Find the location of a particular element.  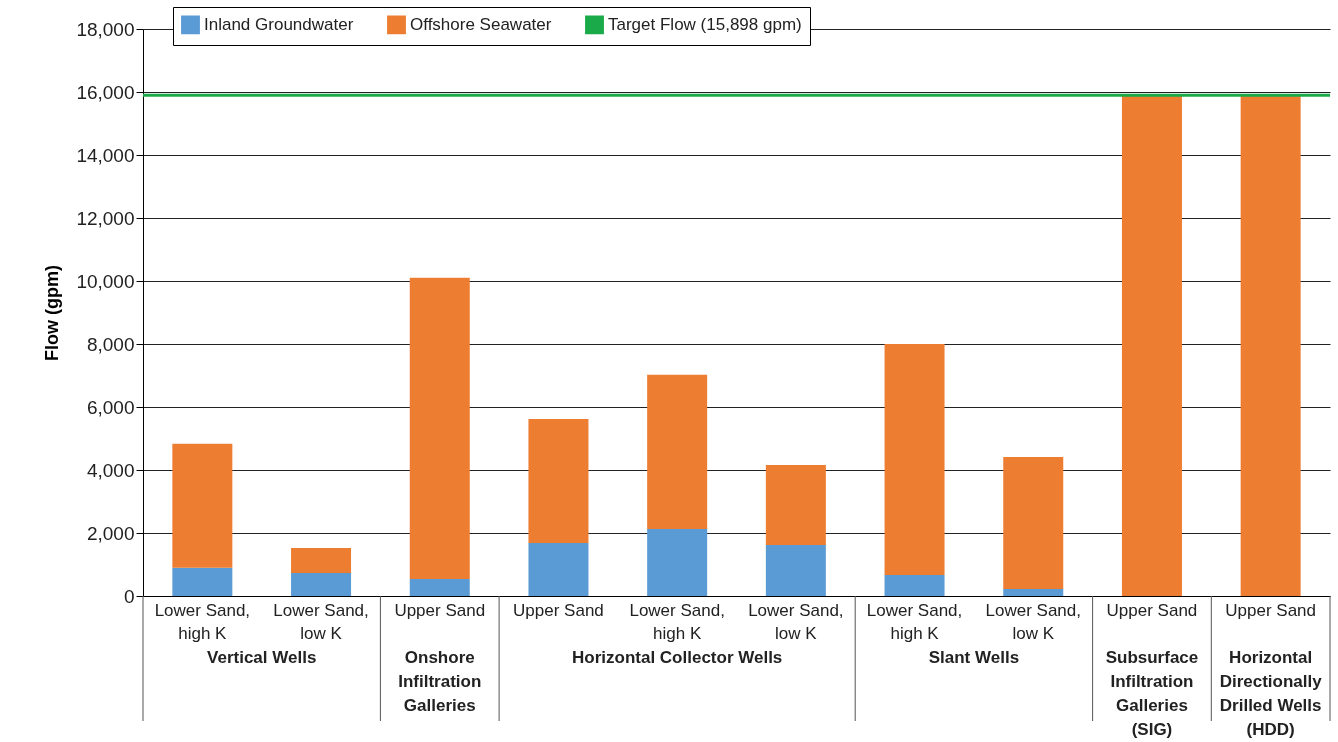

y-tick-label: 14,000 is located at coordinates (105, 155).